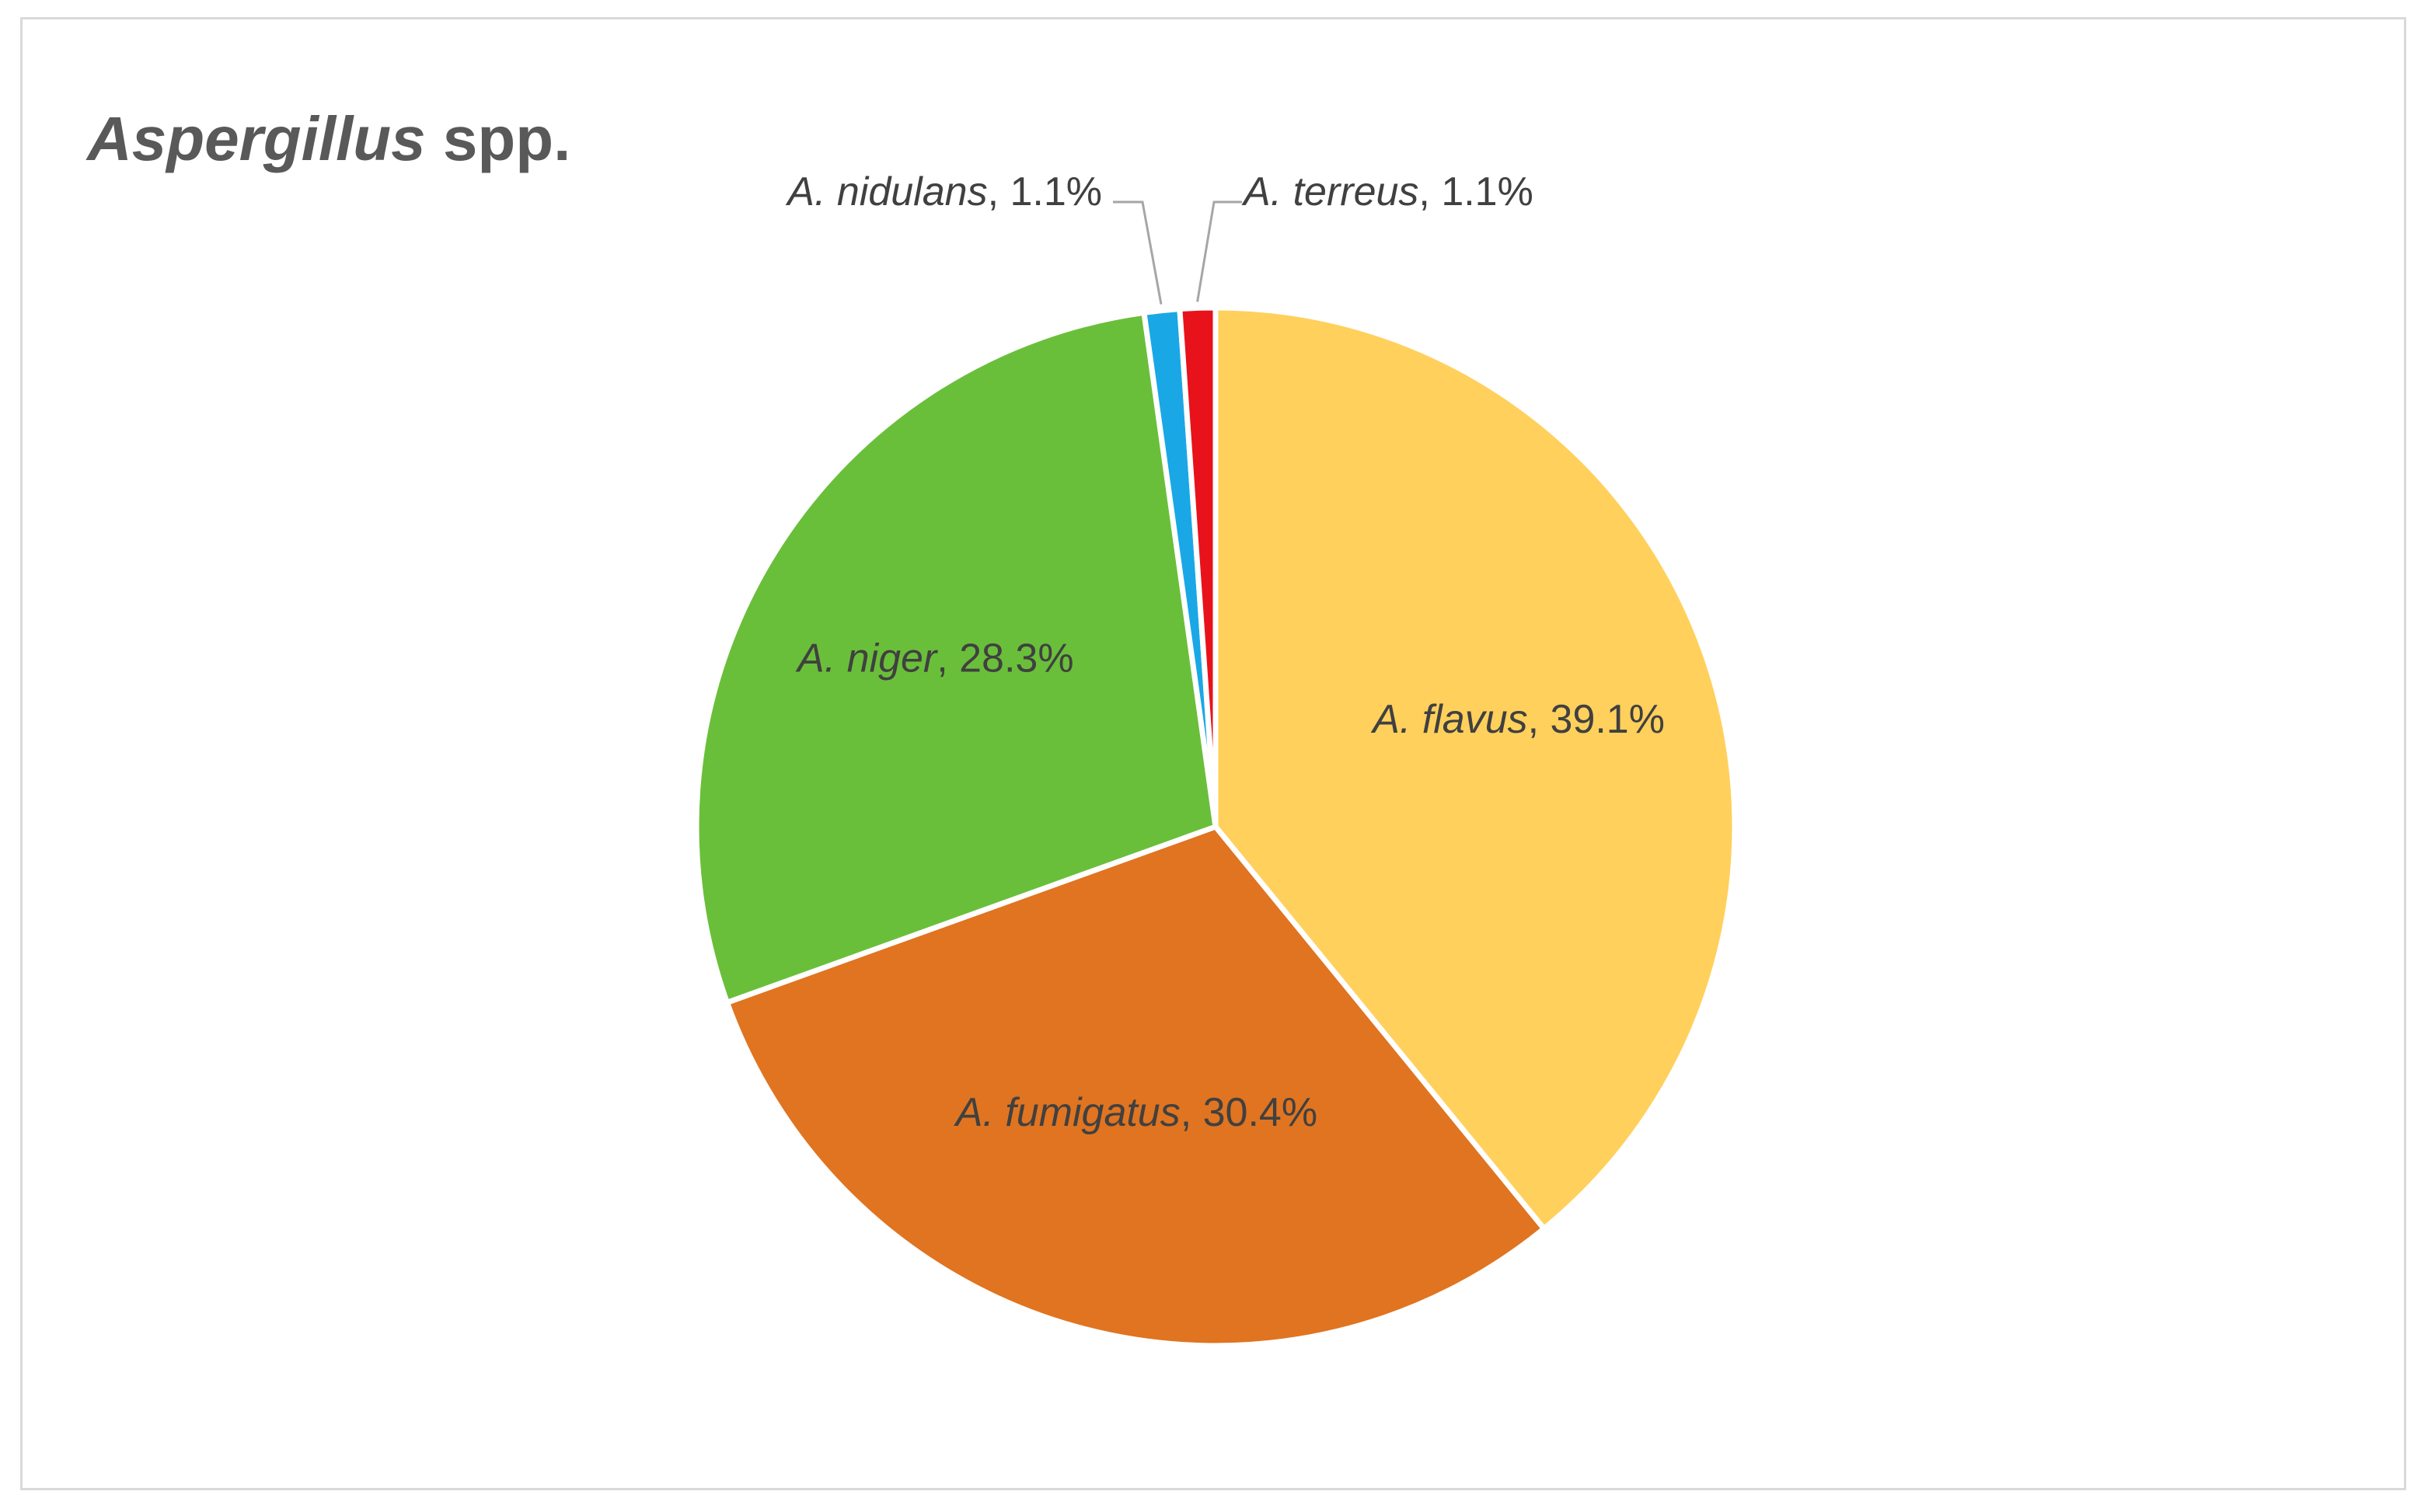  What do you see at coordinates (1475, 768) in the screenshot?
I see `pie-slice-flavus` at bounding box center [1475, 768].